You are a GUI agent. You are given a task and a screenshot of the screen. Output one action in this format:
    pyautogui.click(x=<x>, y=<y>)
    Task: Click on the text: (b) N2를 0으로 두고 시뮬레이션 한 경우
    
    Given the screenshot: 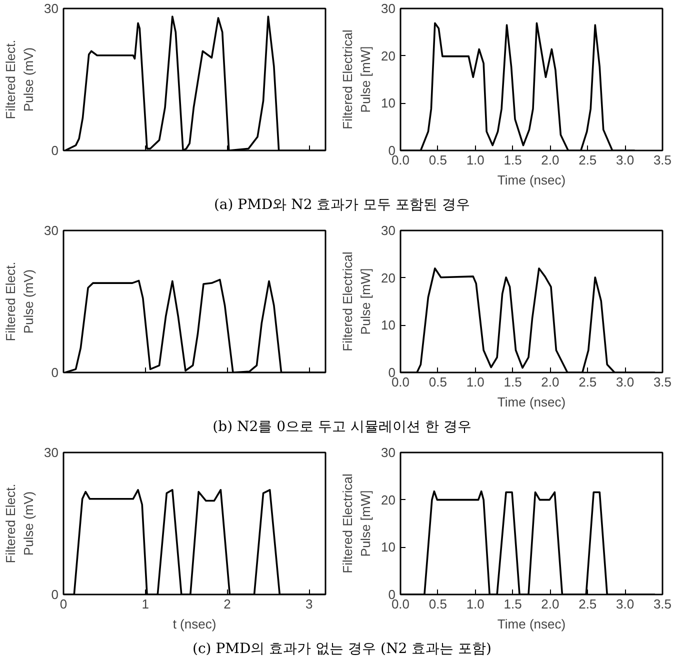 What is the action you would take?
    pyautogui.click(x=342, y=427)
    